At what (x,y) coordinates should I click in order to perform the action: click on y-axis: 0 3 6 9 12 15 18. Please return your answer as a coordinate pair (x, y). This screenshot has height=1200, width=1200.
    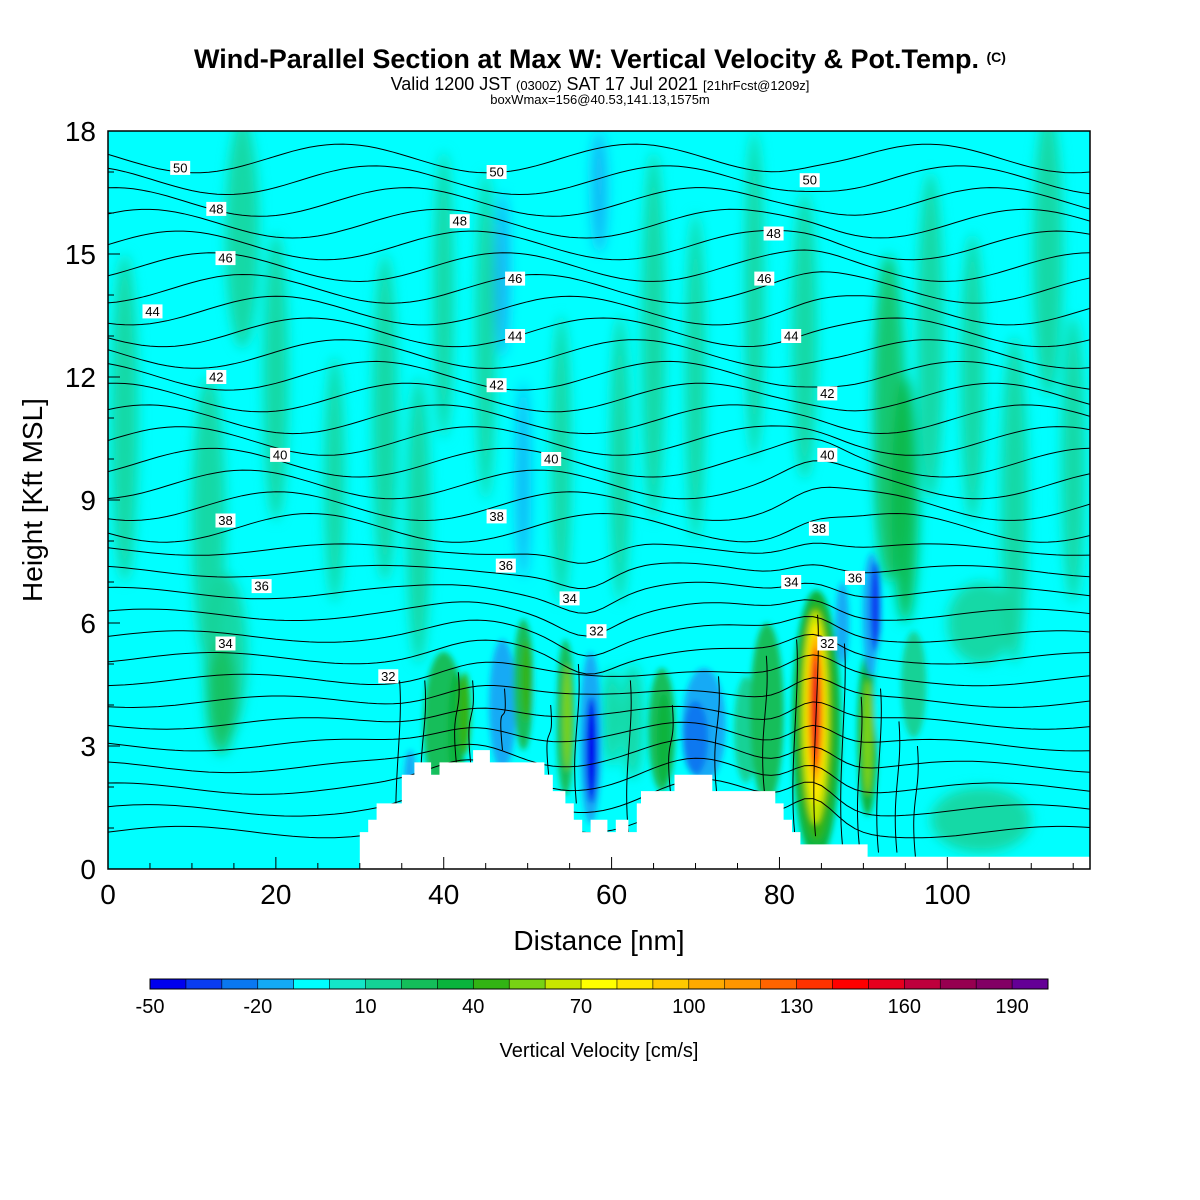
    Looking at the image, I should click on (92, 500).